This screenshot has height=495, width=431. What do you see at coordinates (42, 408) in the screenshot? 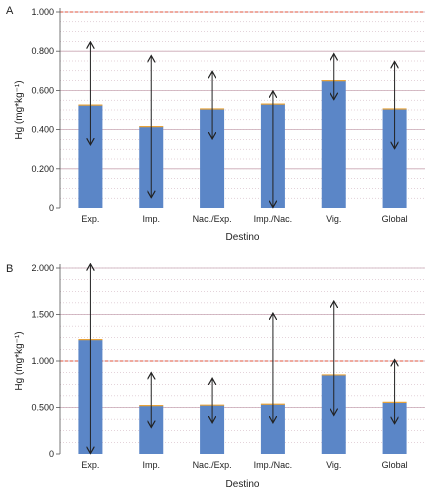
I see `y-tick-label: 0.500` at bounding box center [42, 408].